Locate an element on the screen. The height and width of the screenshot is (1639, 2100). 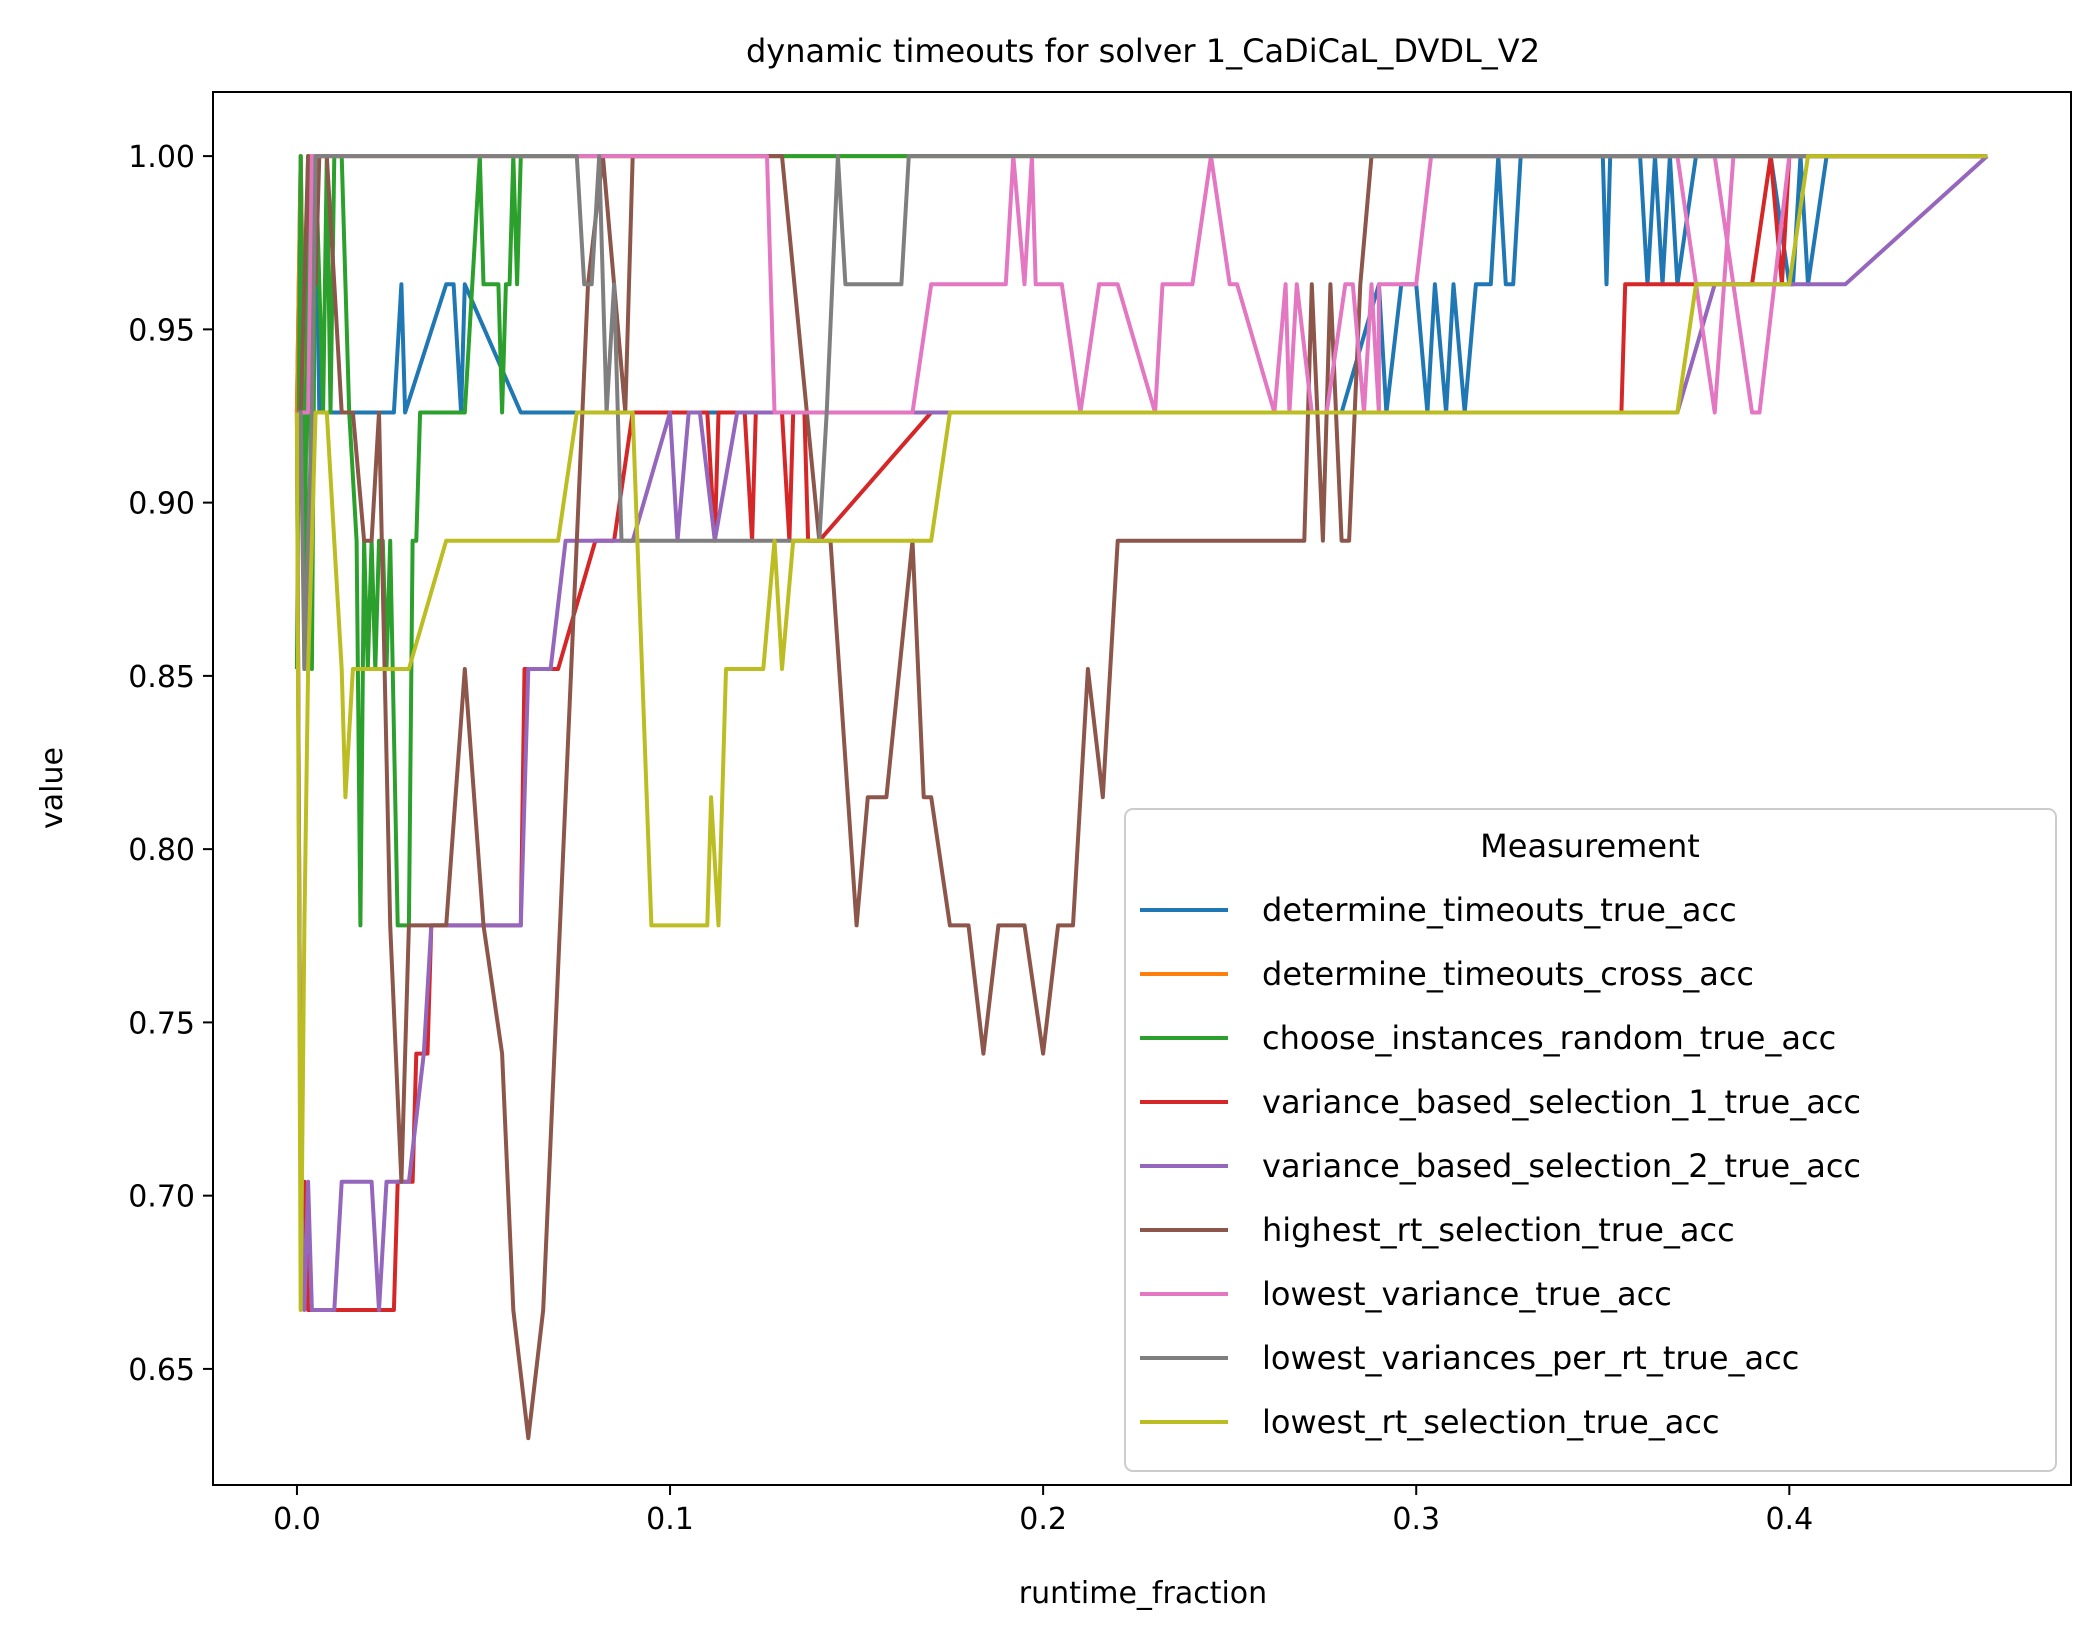
legend-title: Measurement is located at coordinates (1590, 846).